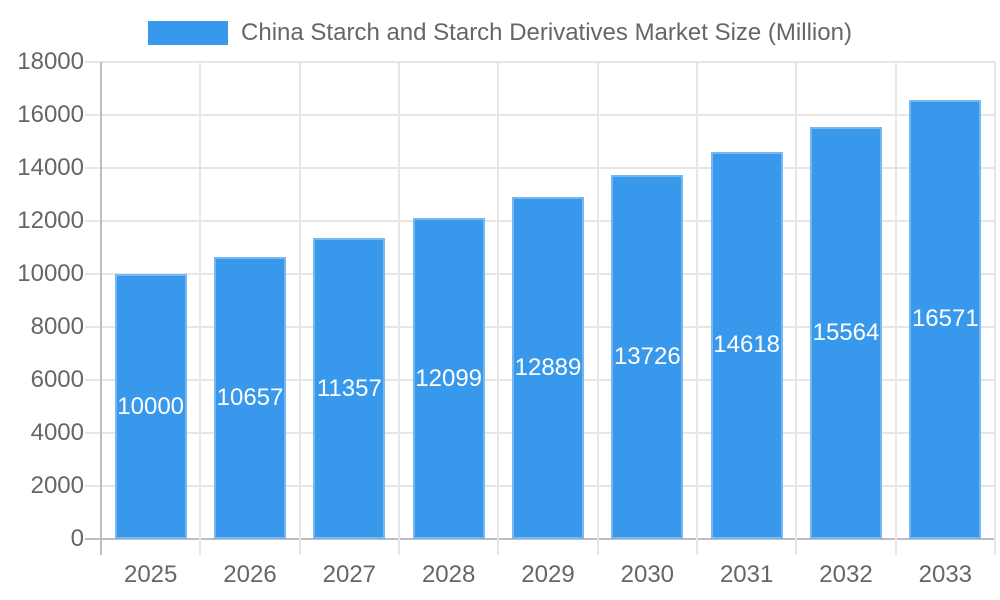 Image resolution: width=1000 pixels, height=600 pixels. What do you see at coordinates (77, 538) in the screenshot?
I see `y-tick-label: 0` at bounding box center [77, 538].